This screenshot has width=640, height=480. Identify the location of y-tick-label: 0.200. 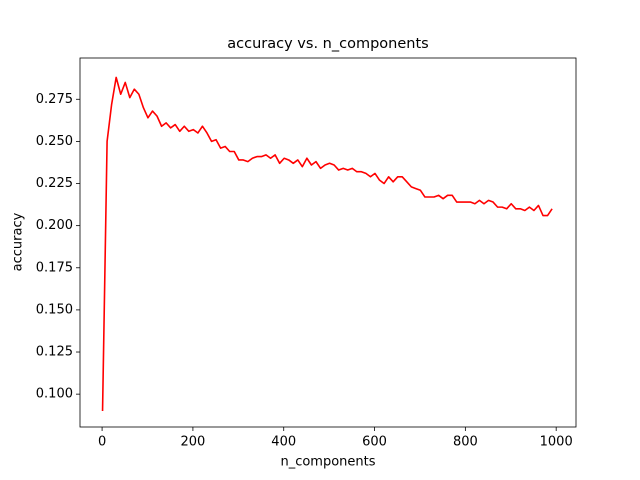
(54, 225).